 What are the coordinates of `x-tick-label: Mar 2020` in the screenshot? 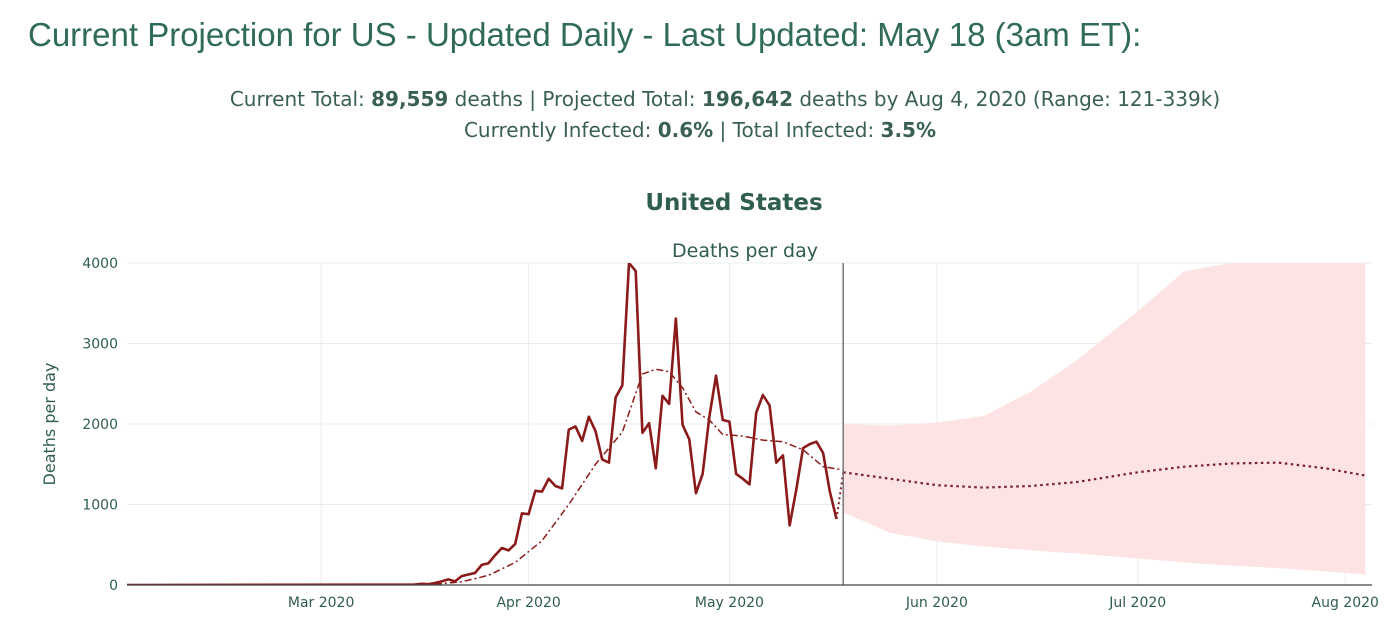 It's located at (321, 603).